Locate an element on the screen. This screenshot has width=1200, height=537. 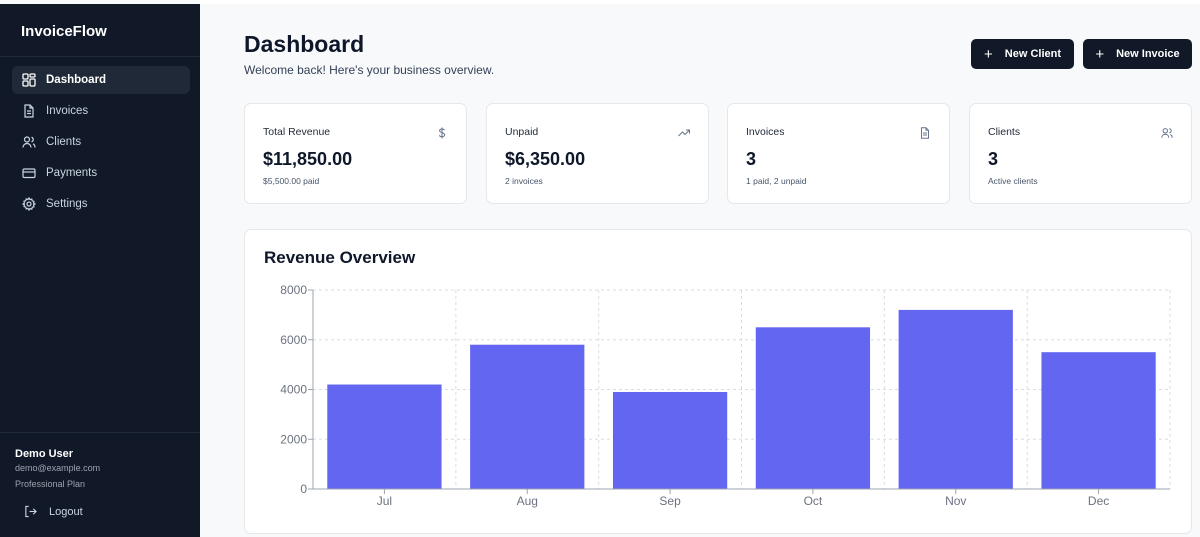
y-tick-label: 2000 is located at coordinates (293, 439).